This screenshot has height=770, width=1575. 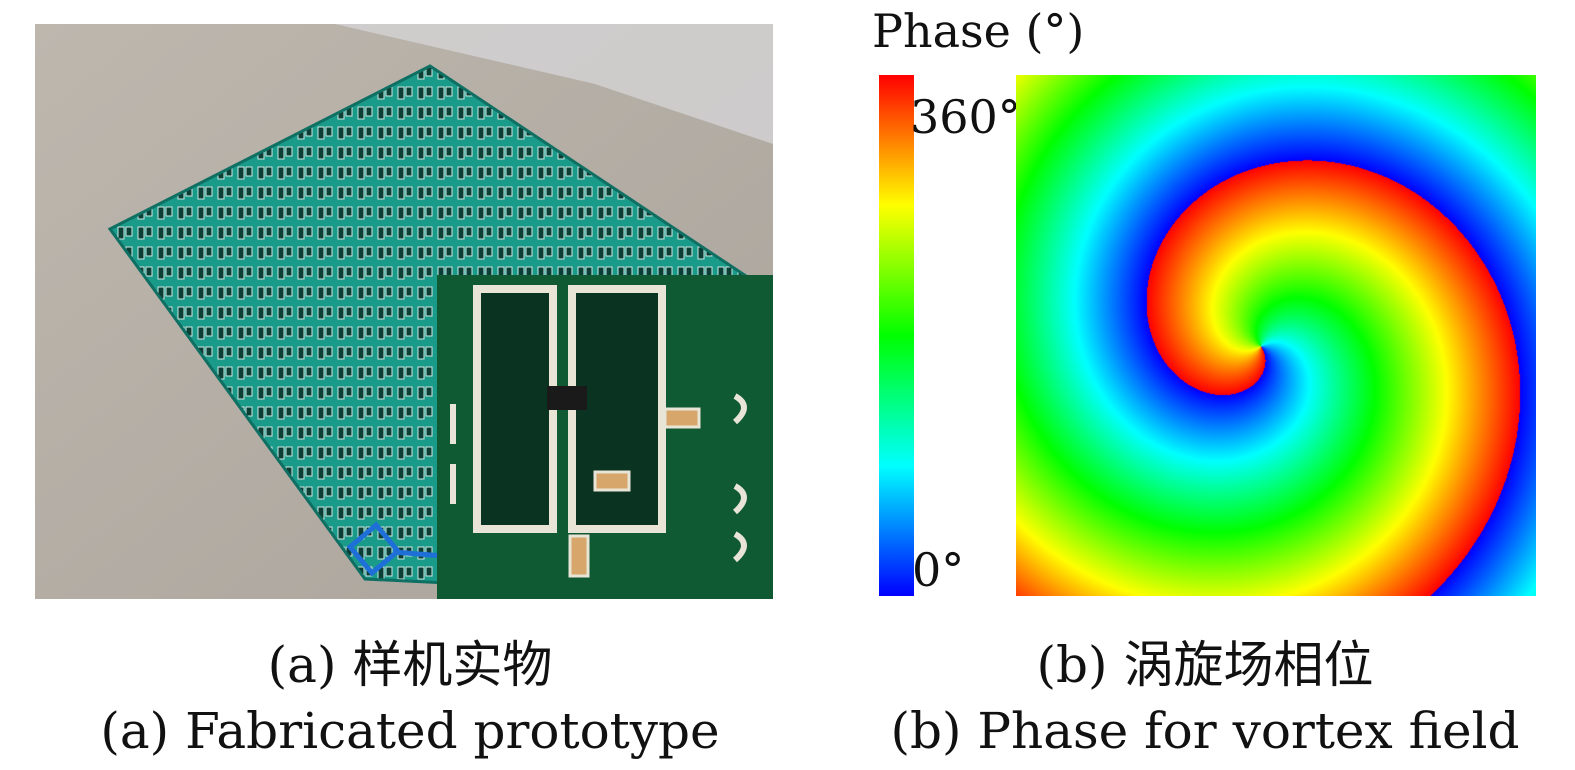 I want to click on colorbar-title: Phase (°), so click(x=978, y=31).